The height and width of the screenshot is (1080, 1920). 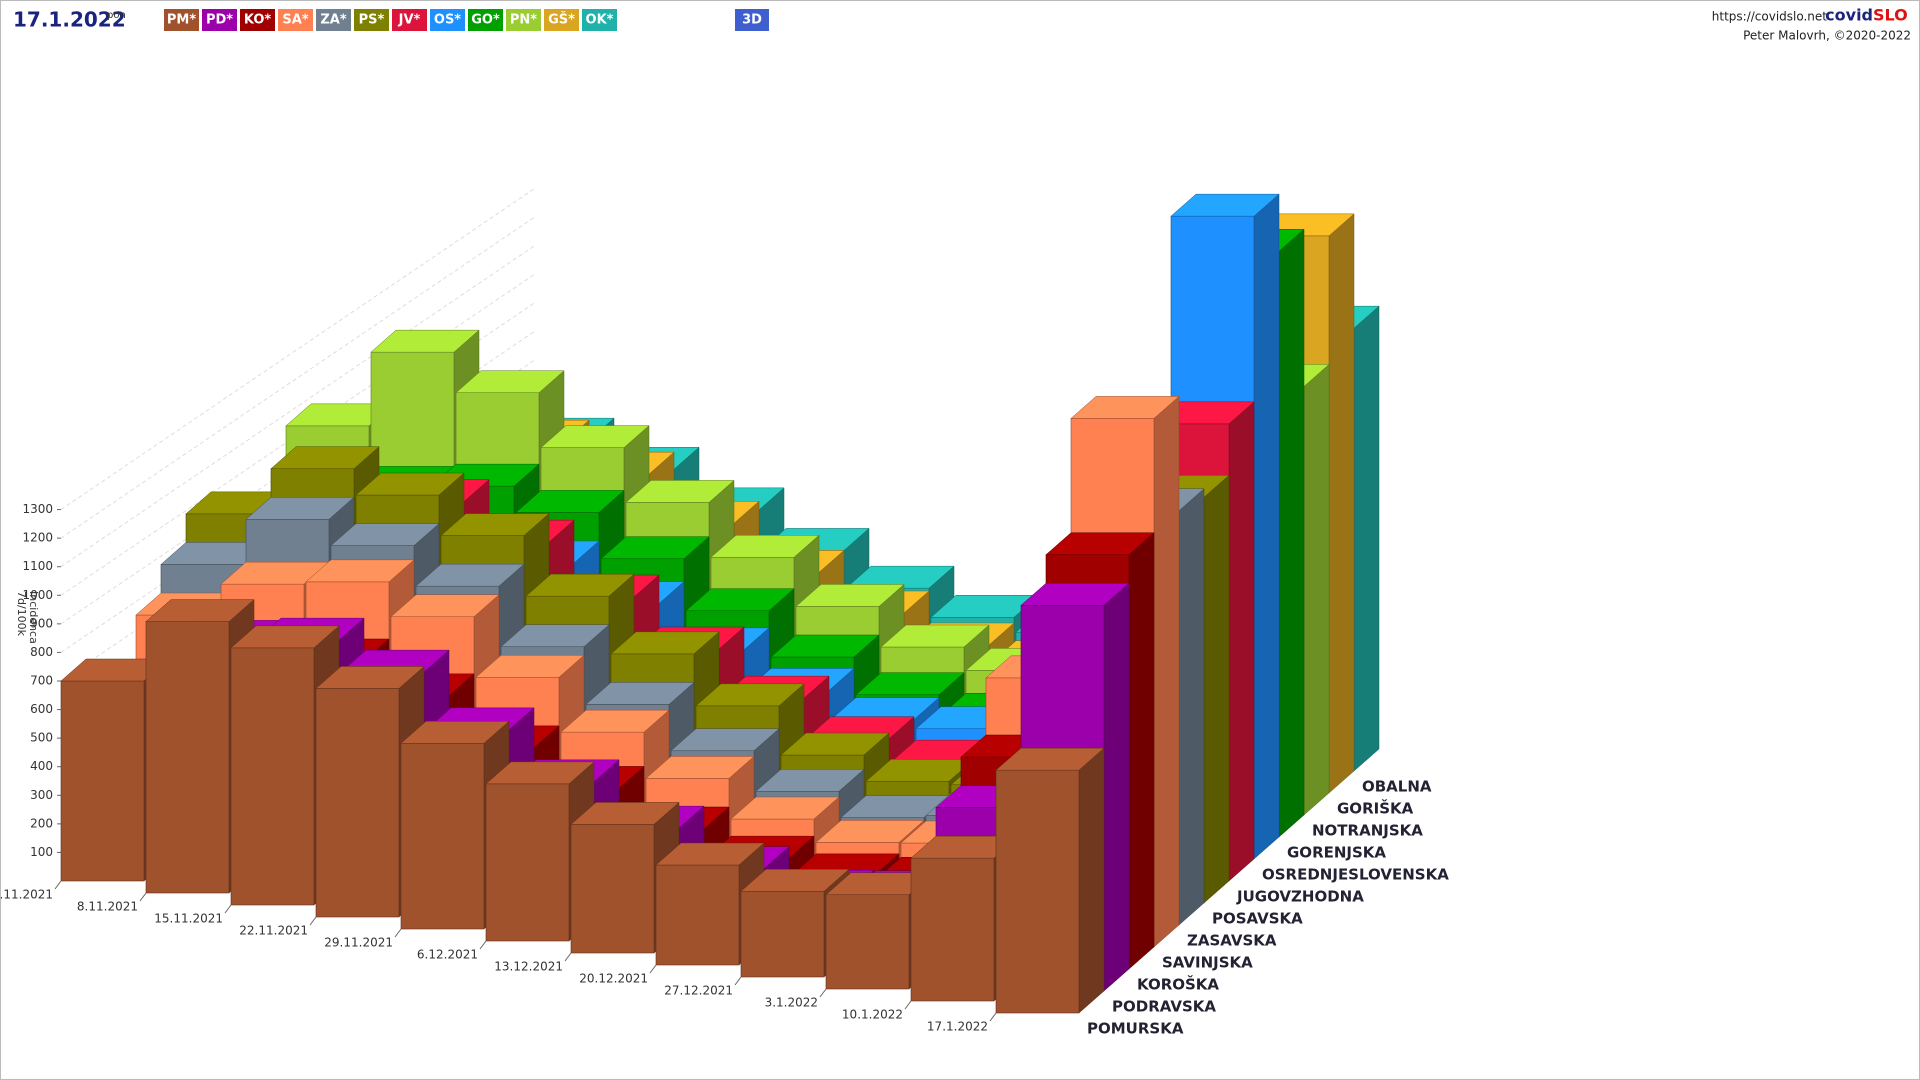 What do you see at coordinates (41, 795) in the screenshot?
I see `y-tick-label: 300` at bounding box center [41, 795].